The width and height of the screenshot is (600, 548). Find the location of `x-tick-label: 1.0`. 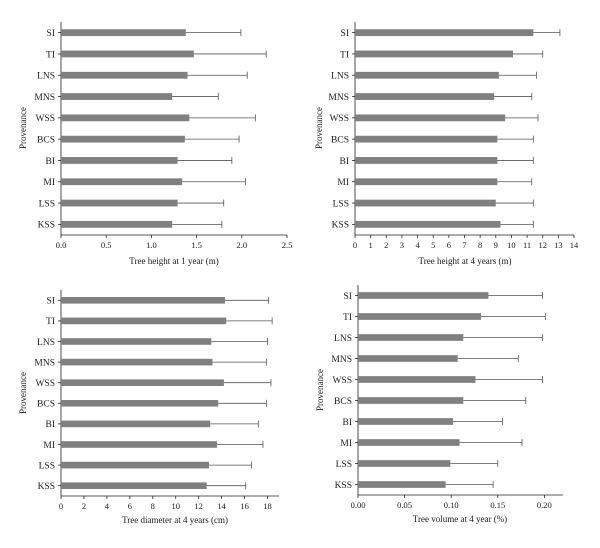

x-tick-label: 1.0 is located at coordinates (151, 245).